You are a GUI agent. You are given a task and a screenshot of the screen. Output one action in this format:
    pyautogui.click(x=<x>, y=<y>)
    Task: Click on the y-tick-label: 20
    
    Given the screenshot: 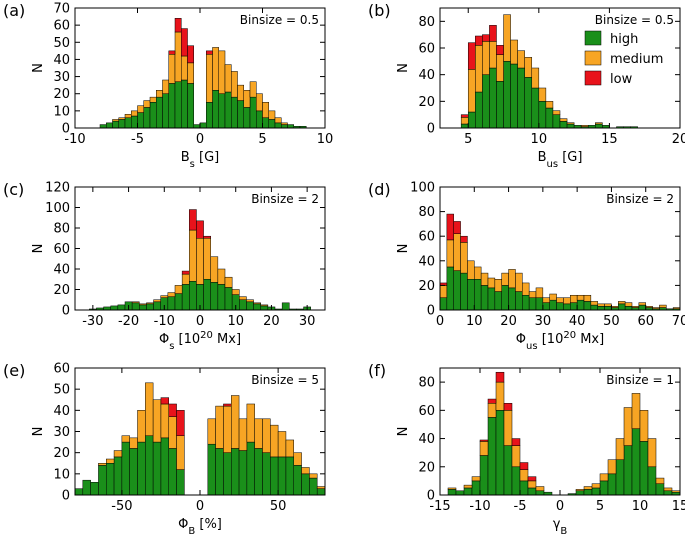 What is the action you would take?
    pyautogui.click(x=426, y=467)
    